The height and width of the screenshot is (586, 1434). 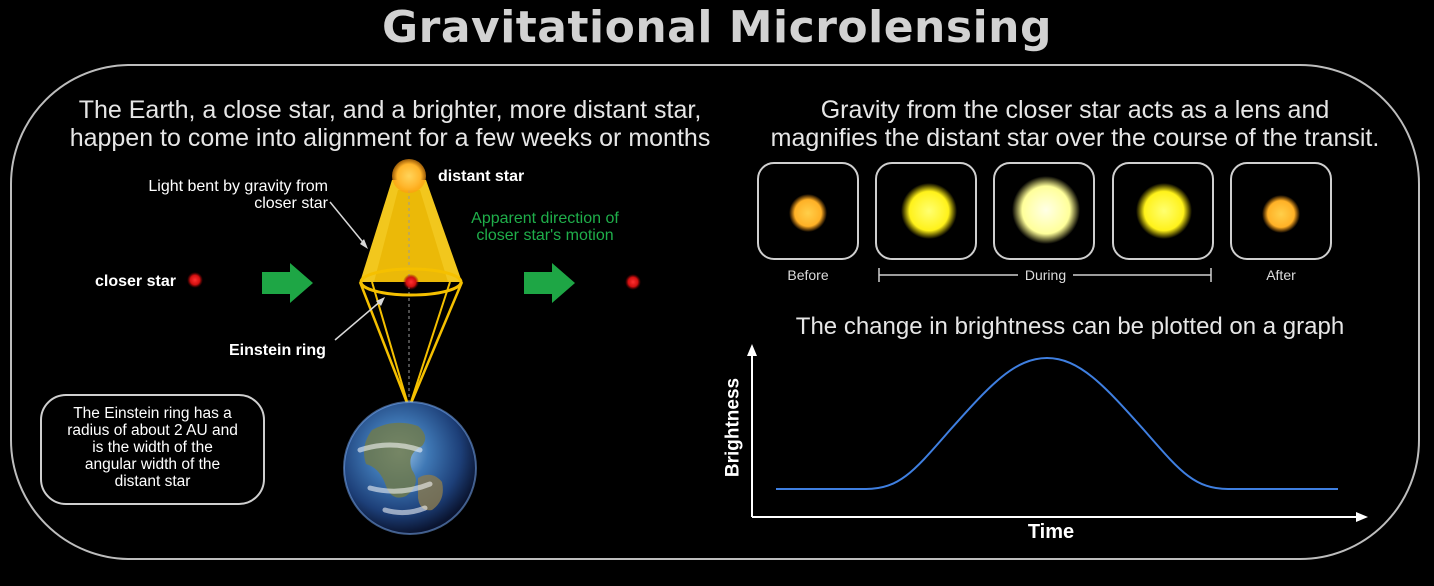 I want to click on frame-label-before: Before, so click(x=808, y=275).